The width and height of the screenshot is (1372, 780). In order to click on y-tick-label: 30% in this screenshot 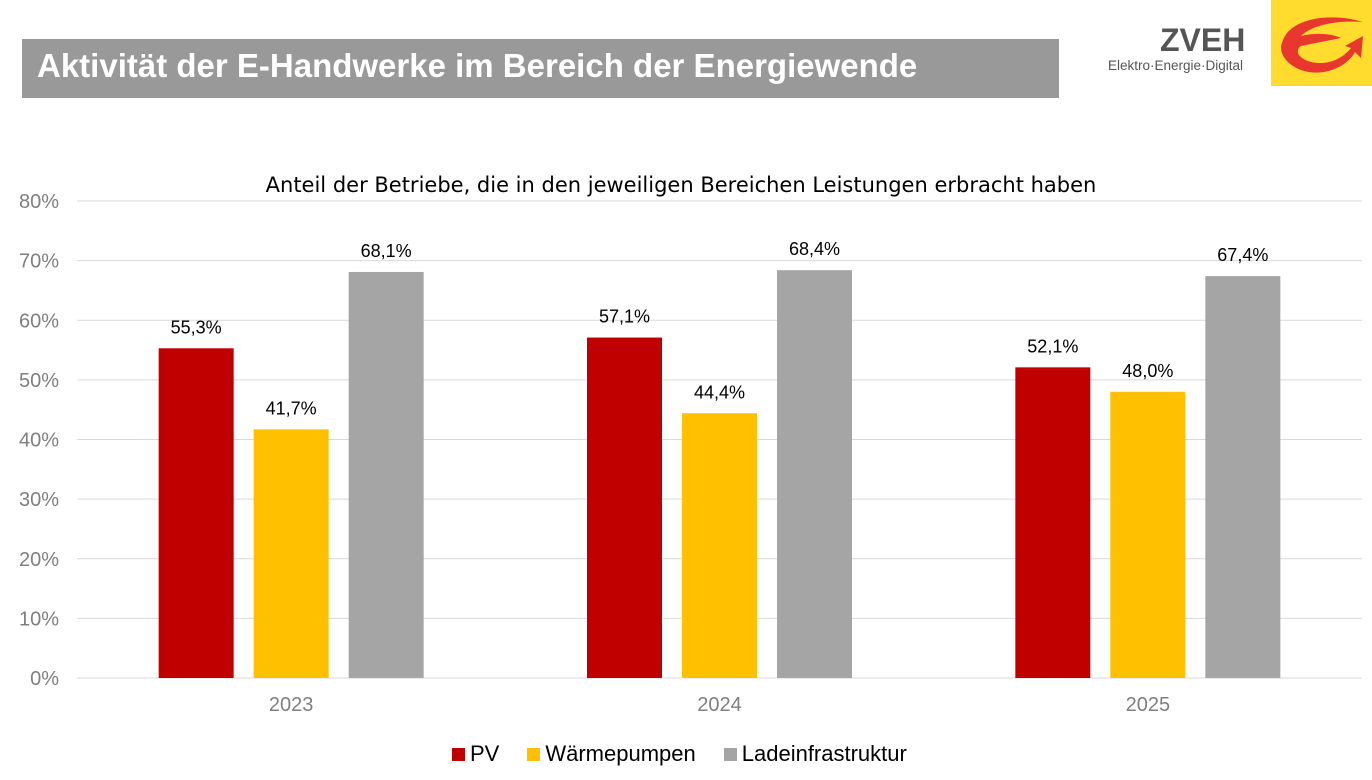, I will do `click(39, 500)`.